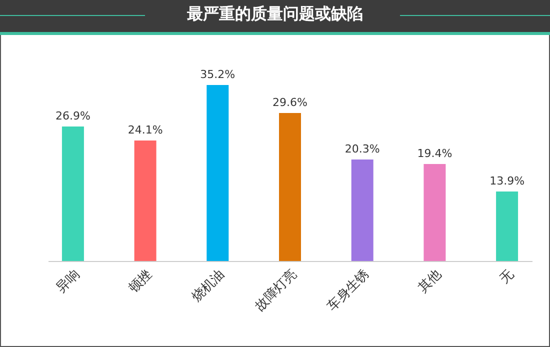 This screenshot has height=347, width=550. What do you see at coordinates (68, 281) in the screenshot?
I see `x-tick-label: 异响` at bounding box center [68, 281].